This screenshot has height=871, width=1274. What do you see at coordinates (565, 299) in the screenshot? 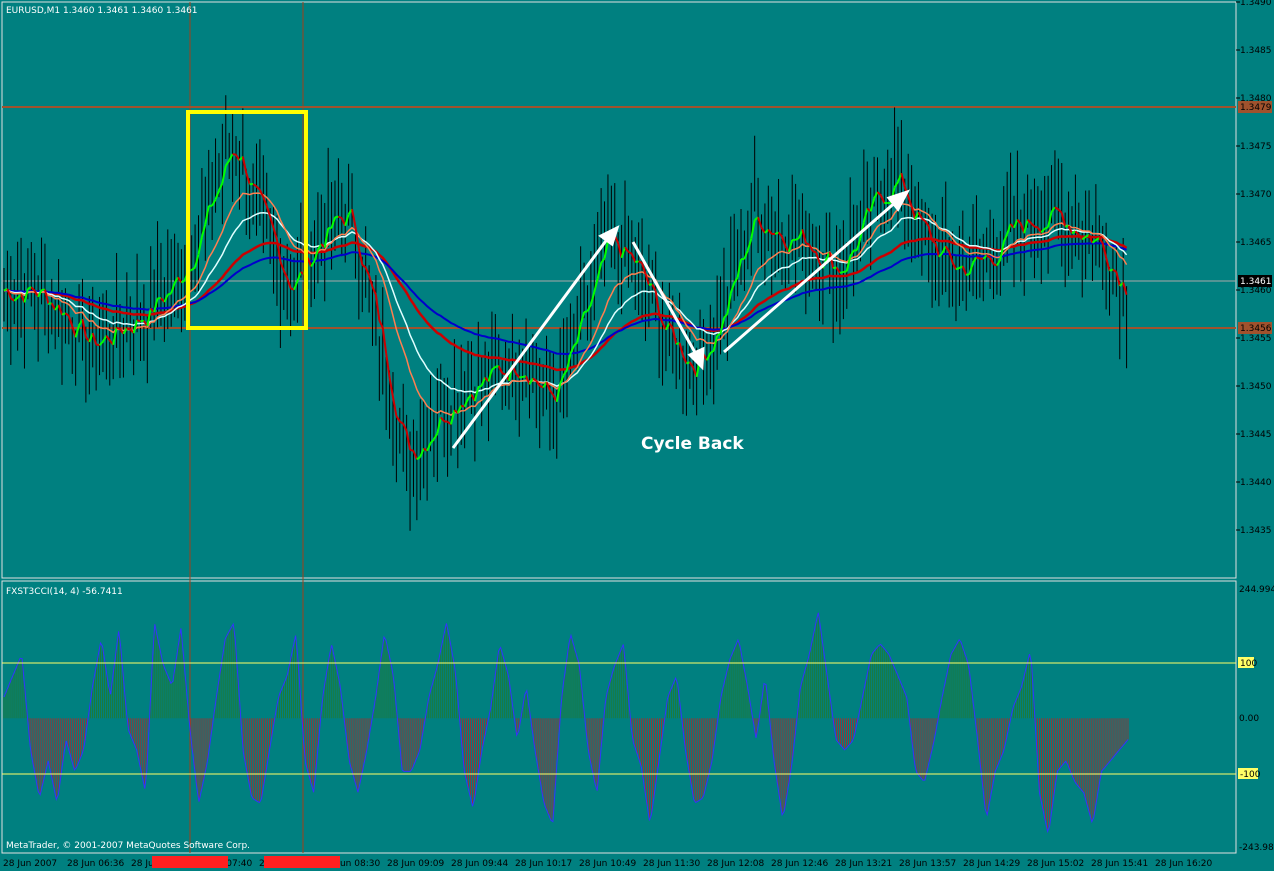
I see `ema-slow-line` at bounding box center [565, 299].